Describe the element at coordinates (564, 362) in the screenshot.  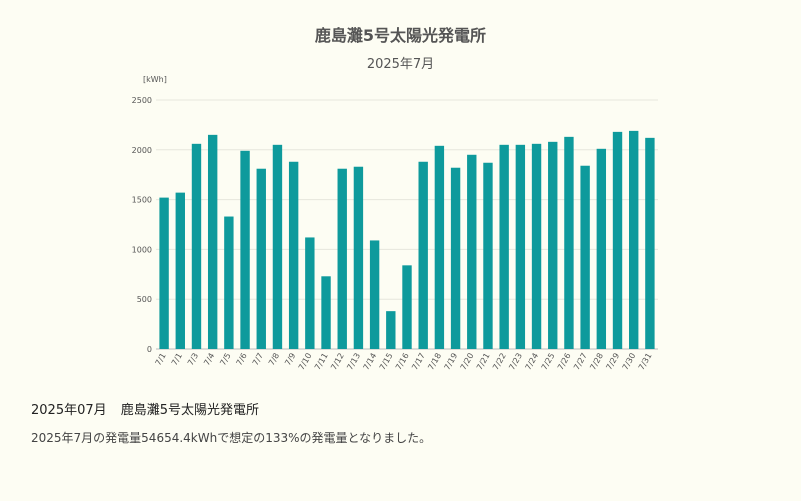
I see `x-tick-label: 7/26` at that location.